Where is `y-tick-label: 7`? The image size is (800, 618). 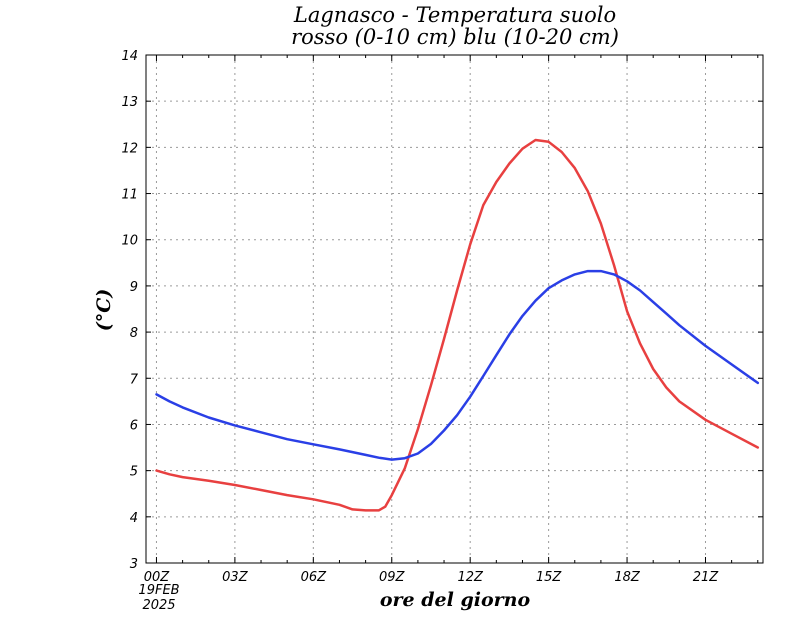
y-tick-label: 7 is located at coordinates (134, 379).